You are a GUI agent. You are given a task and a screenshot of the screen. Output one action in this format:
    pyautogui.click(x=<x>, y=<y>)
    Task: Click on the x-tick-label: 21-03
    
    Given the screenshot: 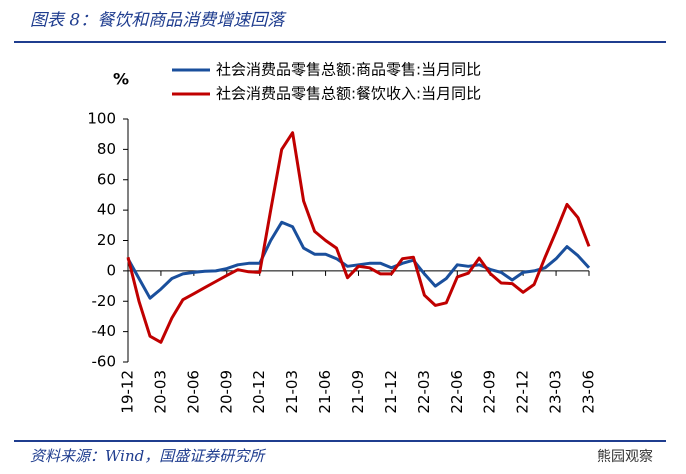 What is the action you would take?
    pyautogui.click(x=292, y=392)
    